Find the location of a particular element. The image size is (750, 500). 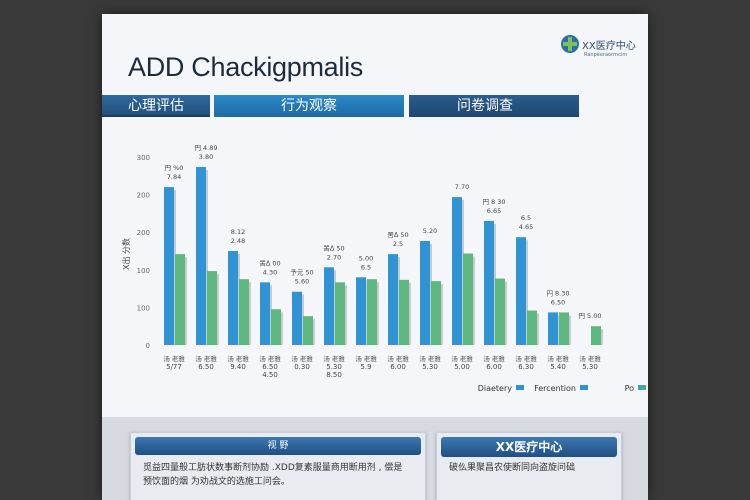

bar-value-label: 5.00 is located at coordinates (366, 258).